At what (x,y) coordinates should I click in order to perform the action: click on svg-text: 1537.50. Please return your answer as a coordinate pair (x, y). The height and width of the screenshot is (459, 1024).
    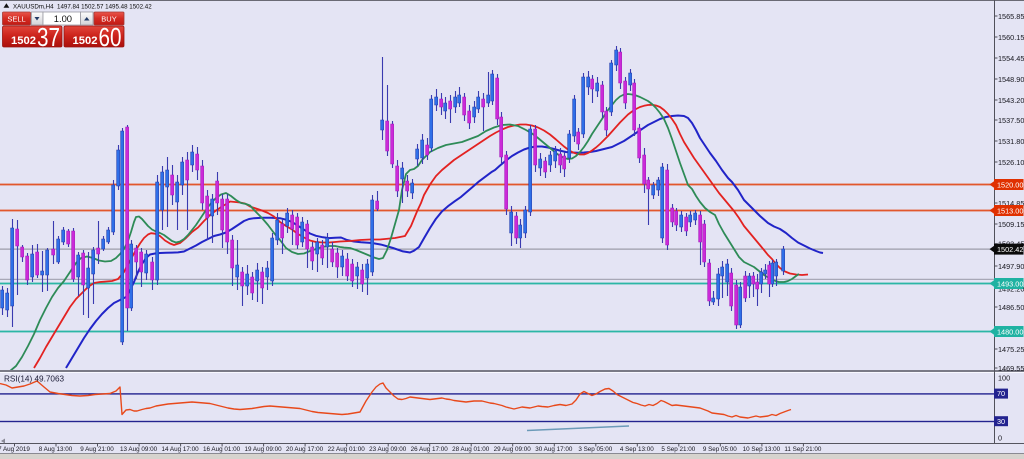
    Looking at the image, I should click on (1011, 120).